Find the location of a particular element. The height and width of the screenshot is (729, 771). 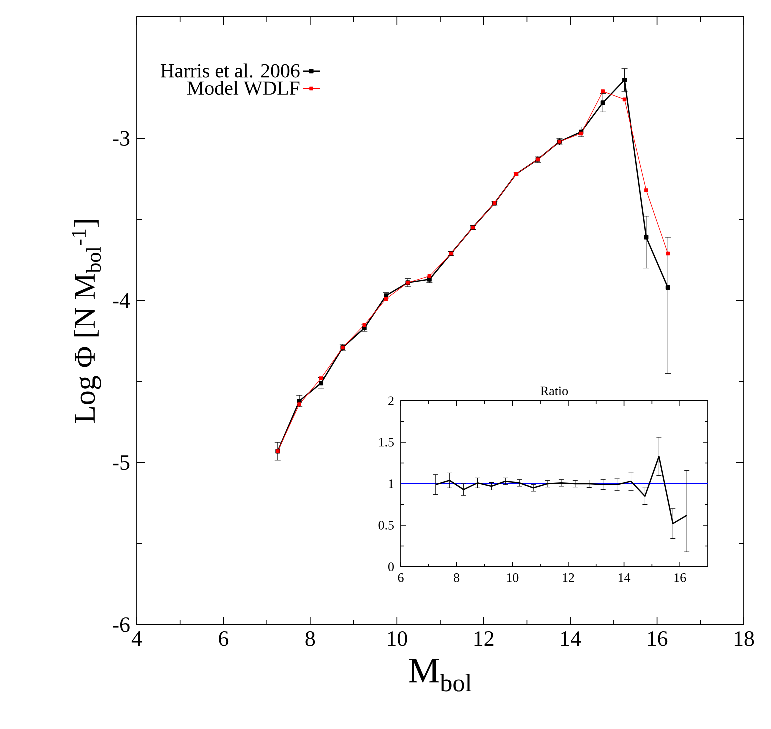

legend-label: Harris et al. 2006 is located at coordinates (230, 71).